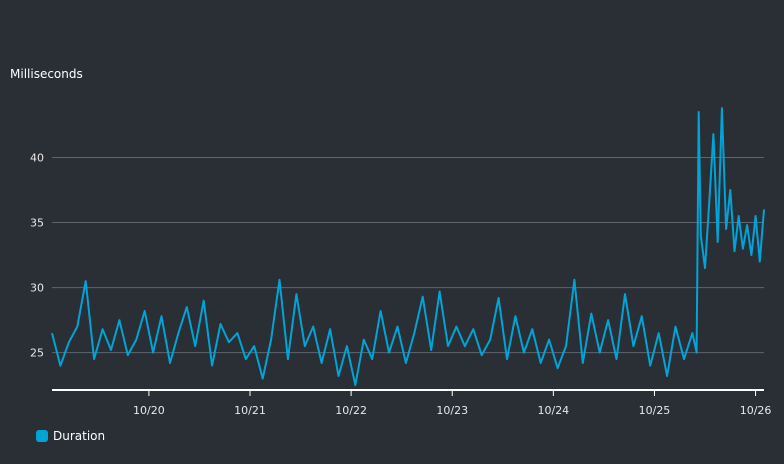 The image size is (784, 464). I want to click on x-tick-label: 10/25, so click(655, 410).